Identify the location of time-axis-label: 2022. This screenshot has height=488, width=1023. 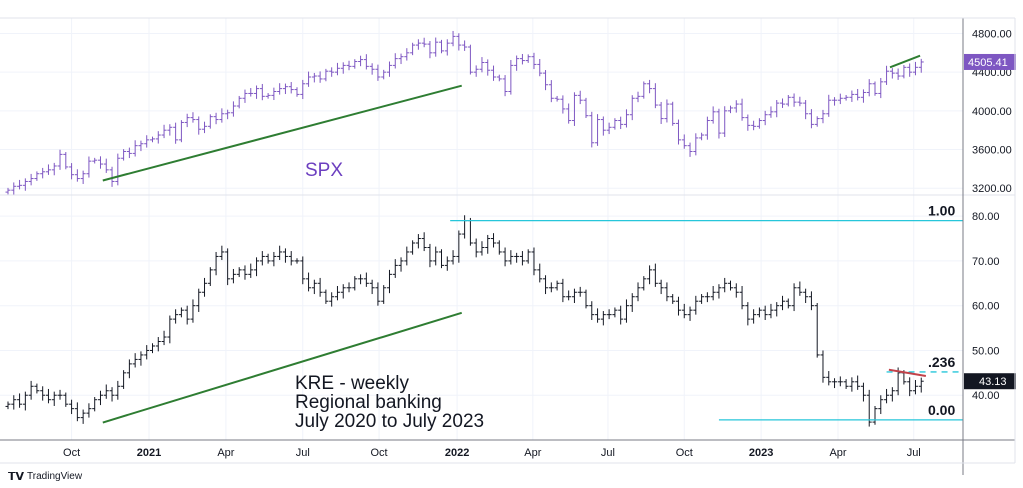
(457, 453).